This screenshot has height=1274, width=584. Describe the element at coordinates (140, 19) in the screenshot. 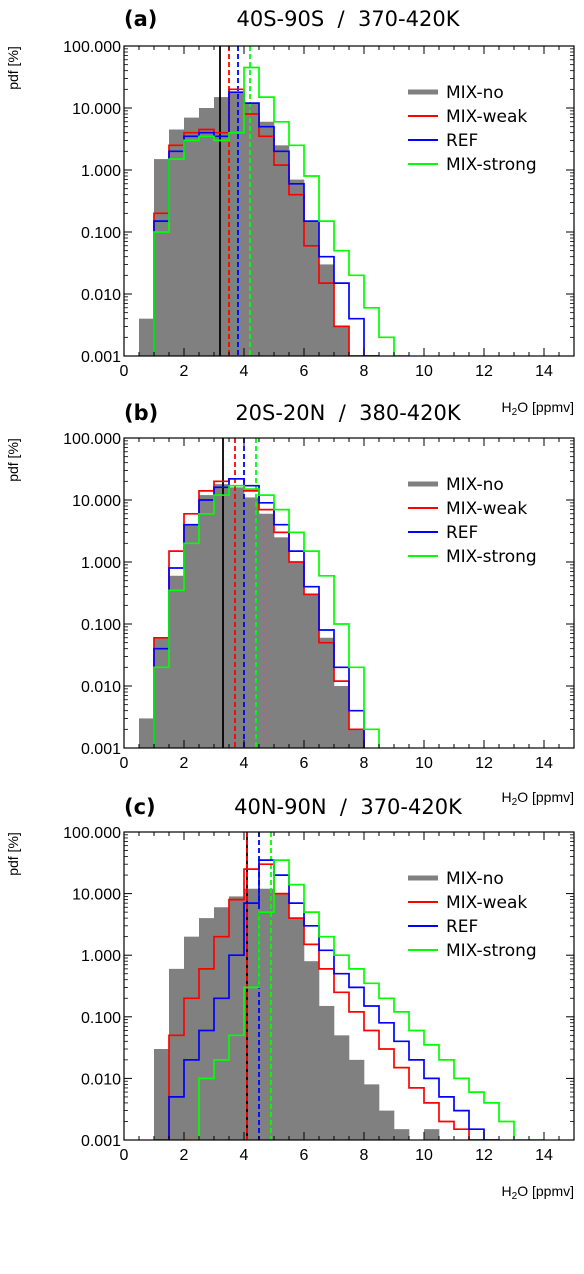

I see `panel-label: (a)` at that location.